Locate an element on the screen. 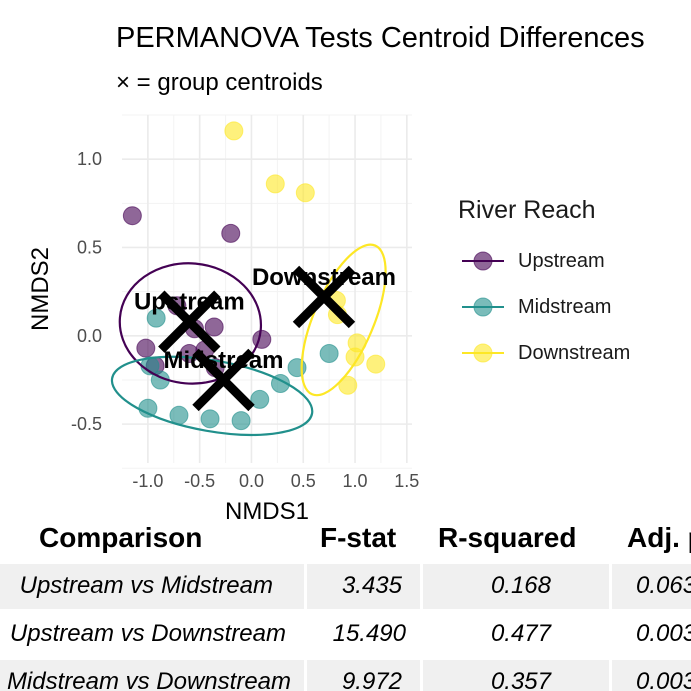 This screenshot has height=691, width=691. chart-title: PERMANOVA Tests Centroid Differences is located at coordinates (380, 38).